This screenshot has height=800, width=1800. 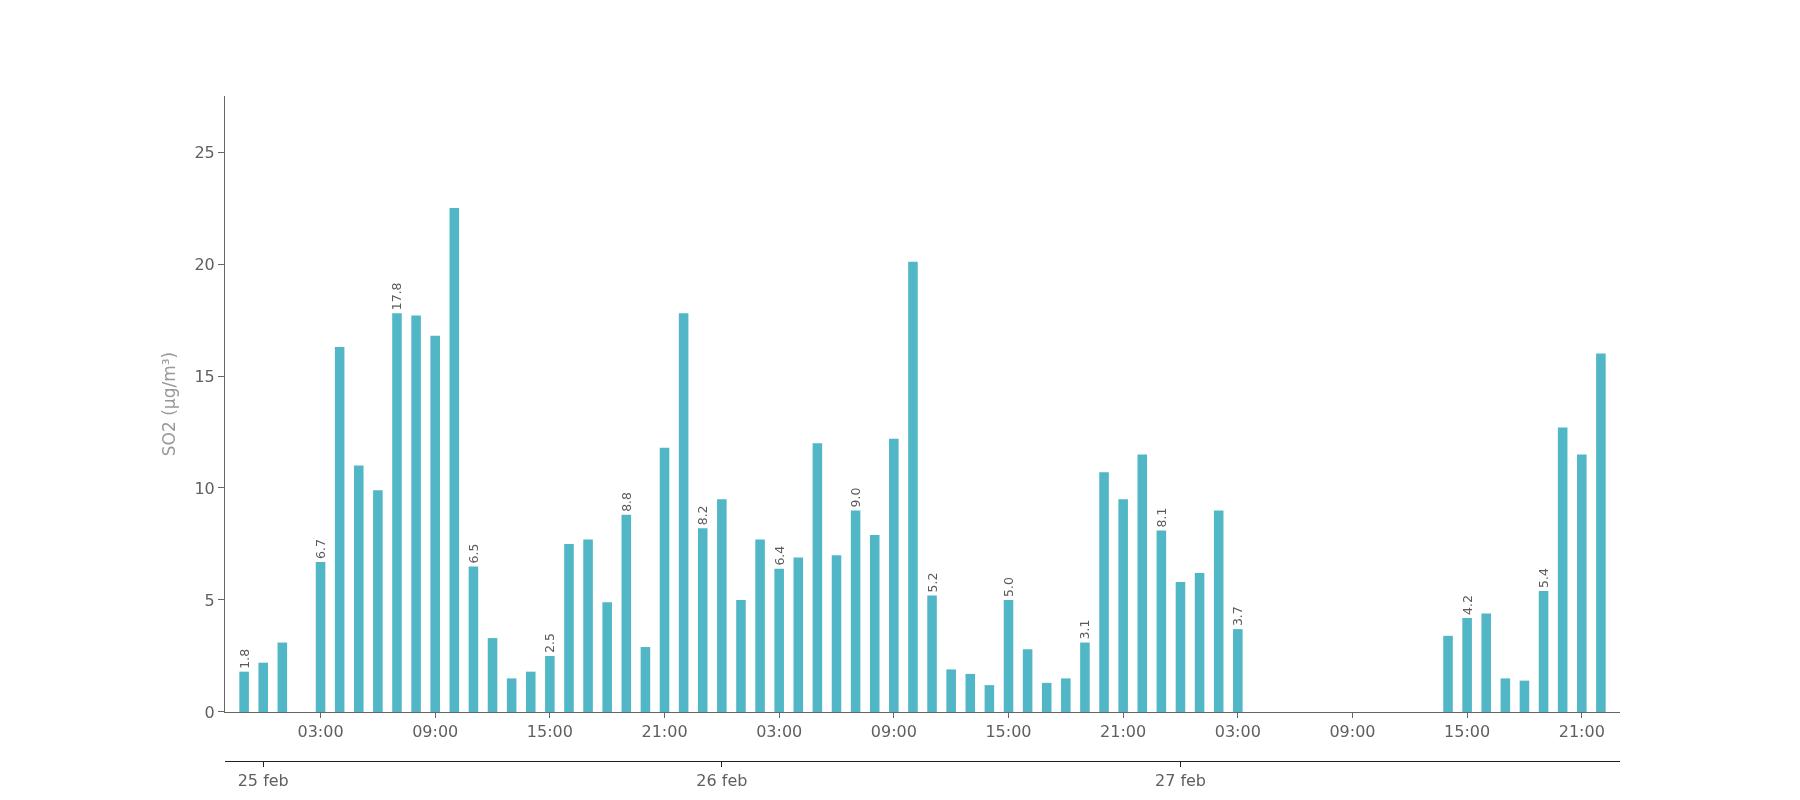 I want to click on data-label: 8.2, so click(x=703, y=515).